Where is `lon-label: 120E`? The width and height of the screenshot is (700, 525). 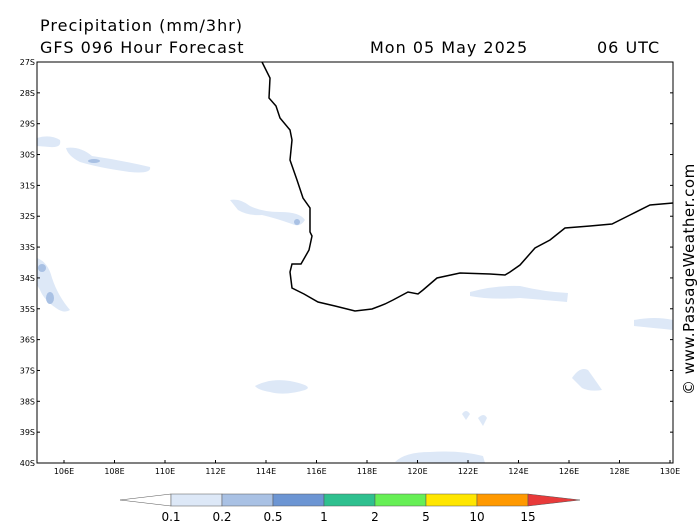
lon-label: 120E is located at coordinates (417, 471).